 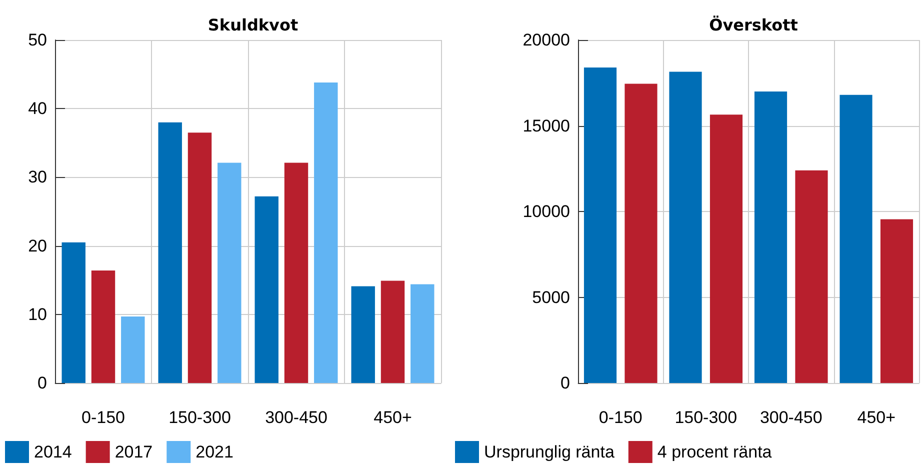 I want to click on y-tick-label: 5000, so click(x=551, y=297).